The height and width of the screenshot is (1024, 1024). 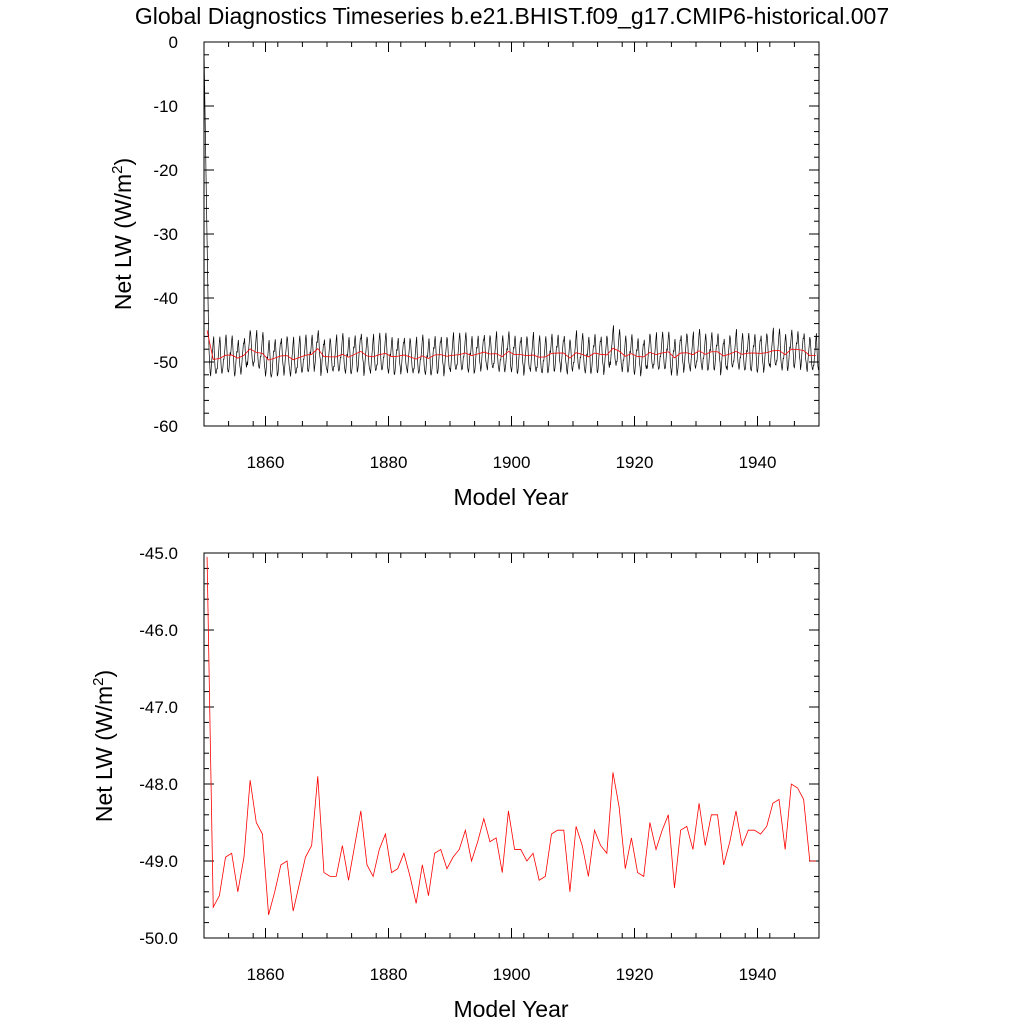 I want to click on y-tick-label: -45.0, so click(x=158, y=553).